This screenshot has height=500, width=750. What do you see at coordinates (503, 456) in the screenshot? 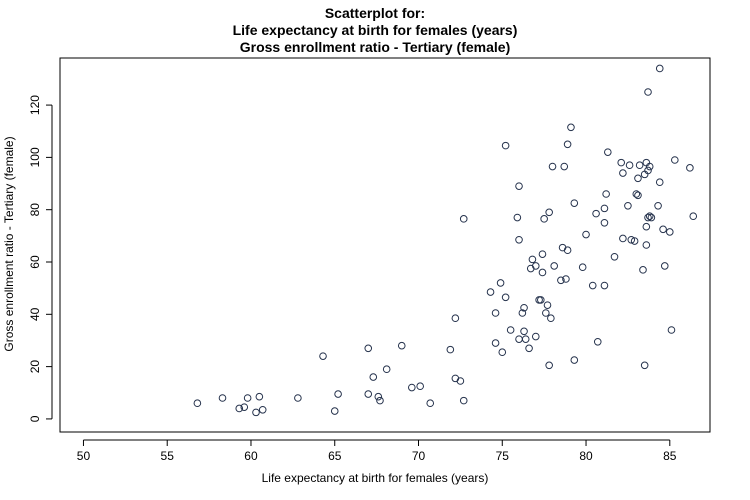
I see `x-tick-label-75: 75` at bounding box center [503, 456].